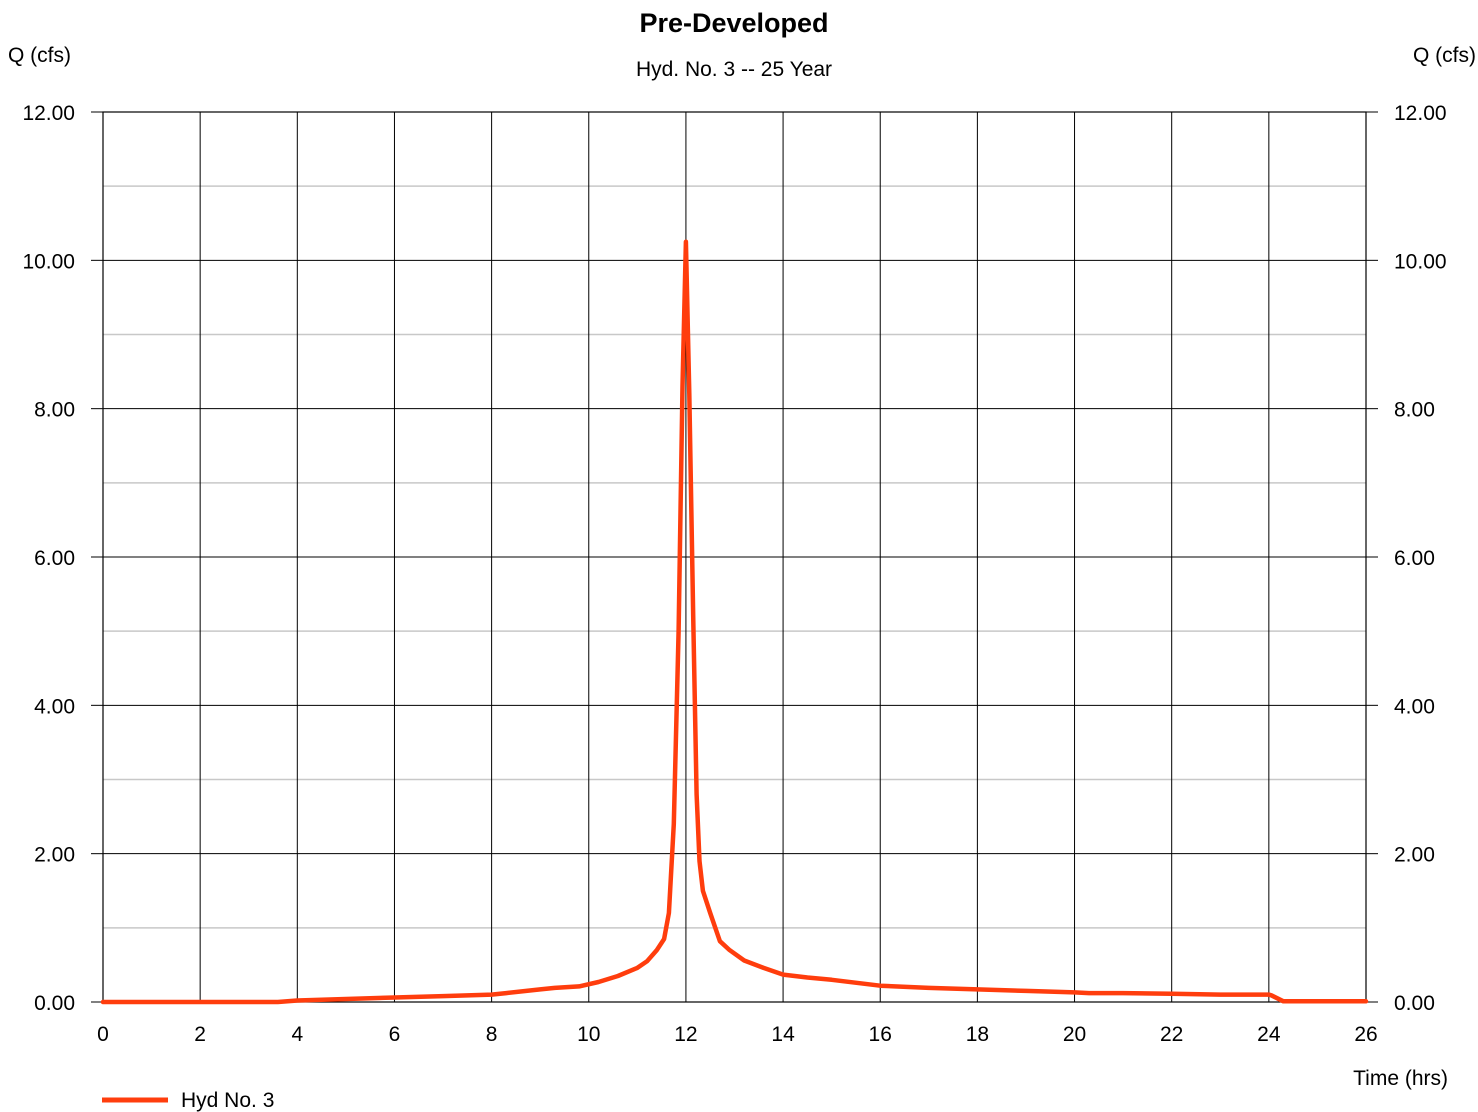 The height and width of the screenshot is (1112, 1478). Describe the element at coordinates (54, 706) in the screenshot. I see `y-tick-label-left: 4.00` at that location.